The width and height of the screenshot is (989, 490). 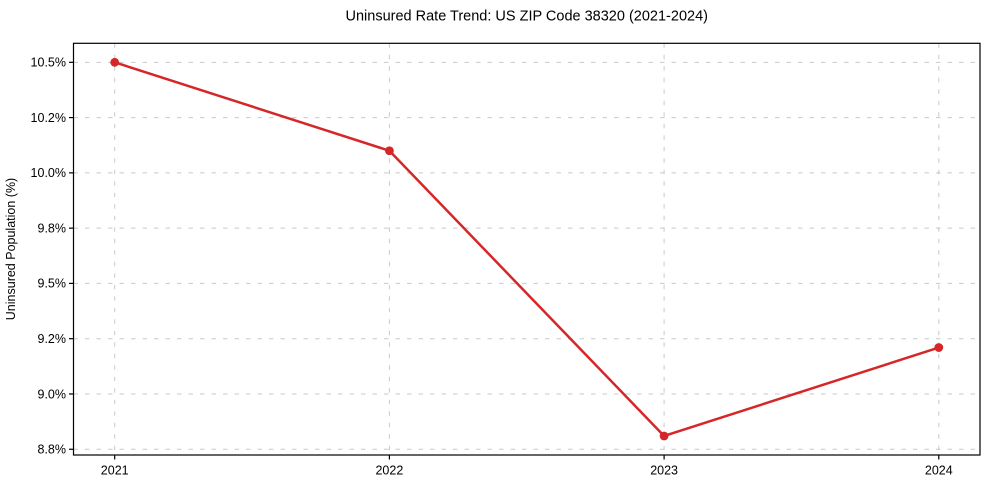 What do you see at coordinates (52, 339) in the screenshot?
I see `y-tick-label: 9.2%` at bounding box center [52, 339].